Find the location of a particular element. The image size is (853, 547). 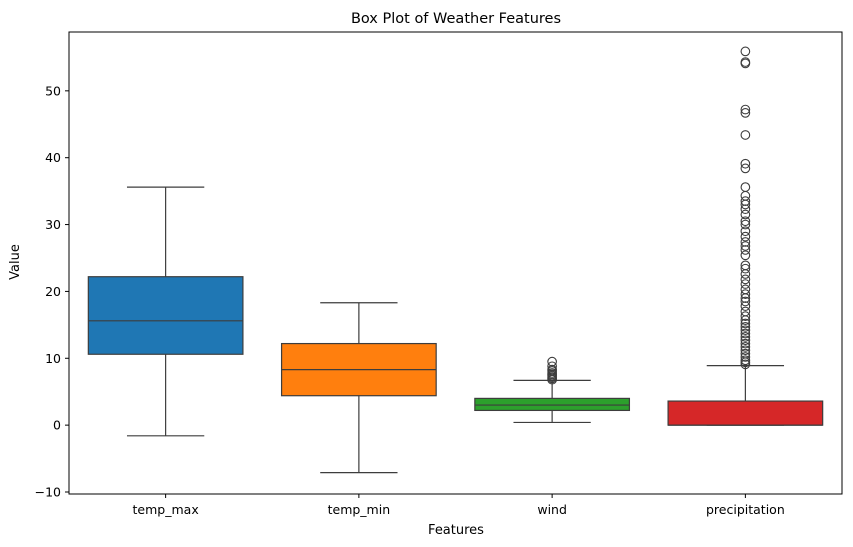

y-tick-label: 20 is located at coordinates (53, 291).